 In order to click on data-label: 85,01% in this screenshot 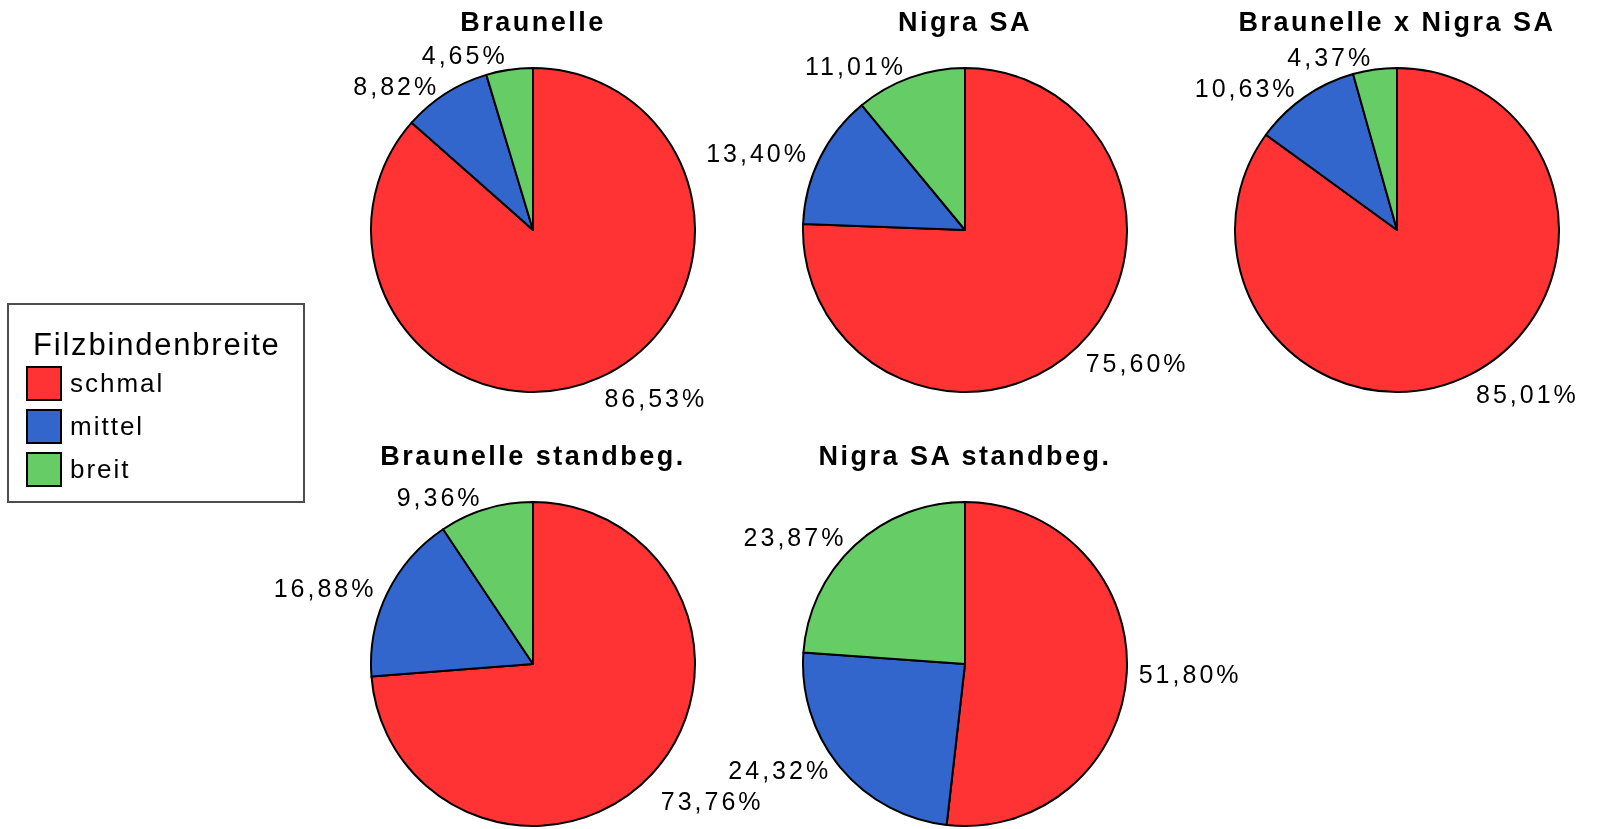, I will do `click(1527, 393)`.